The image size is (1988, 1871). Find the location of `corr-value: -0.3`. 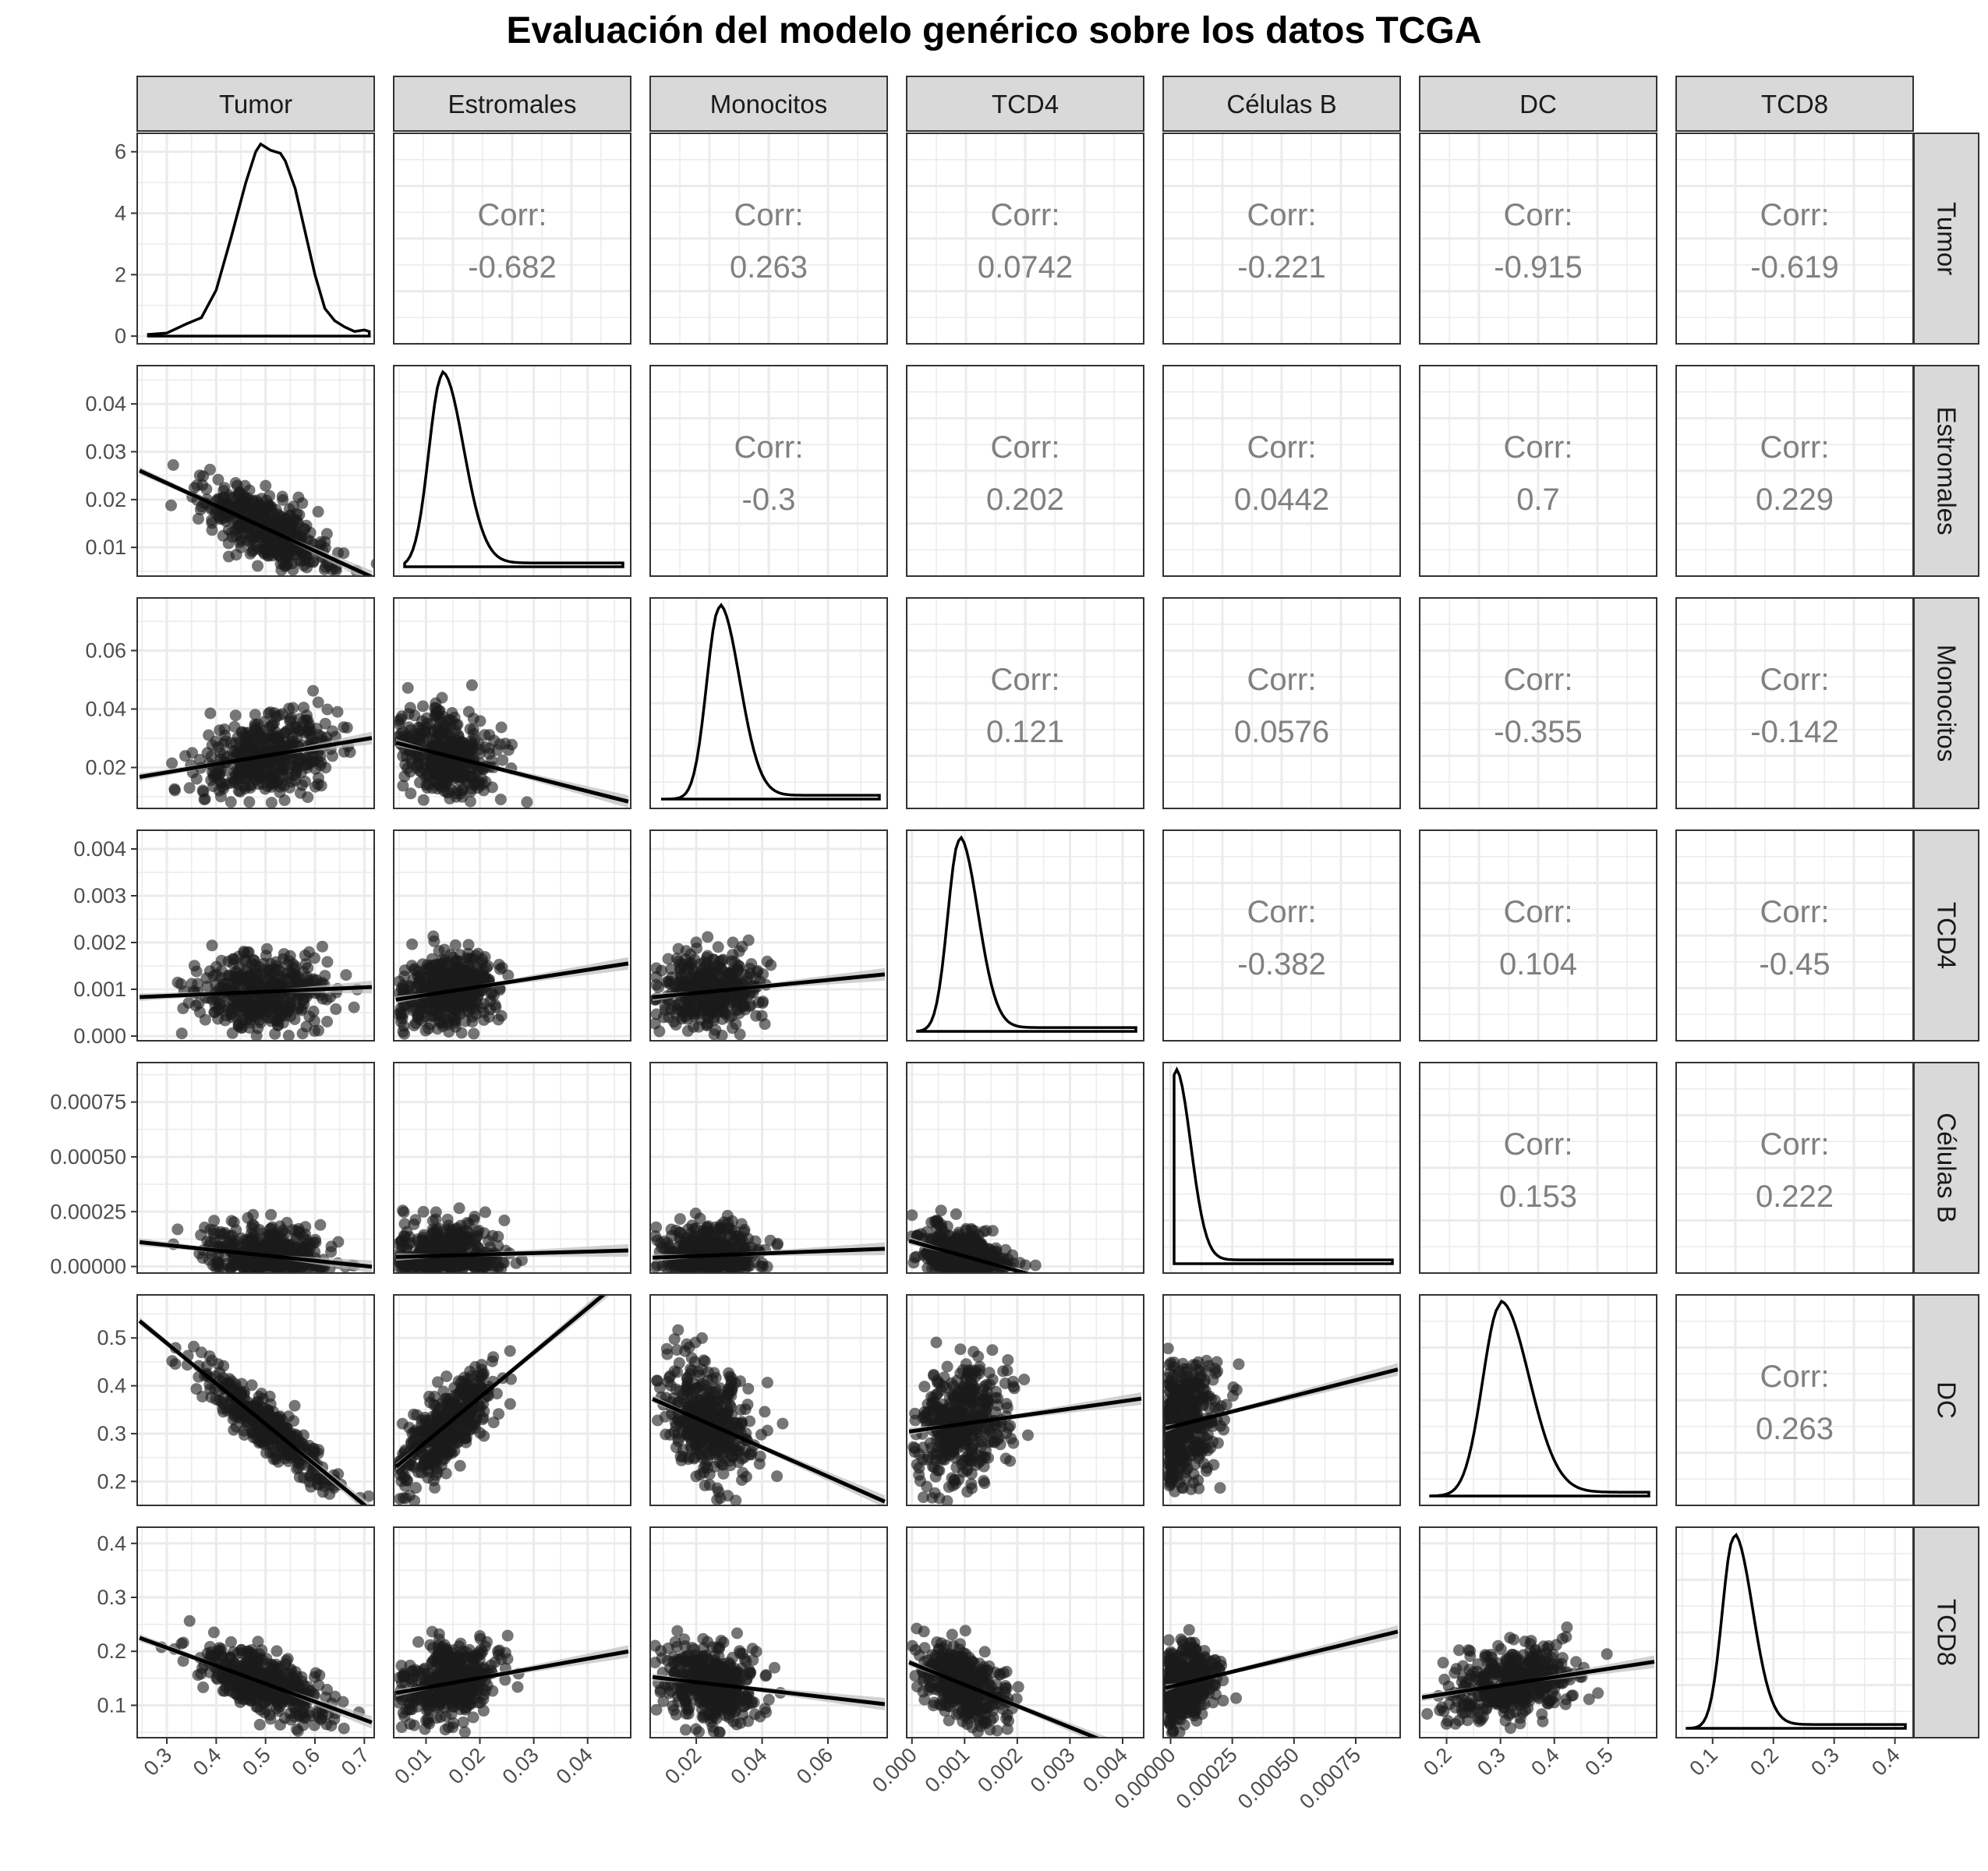

corr-value: -0.3 is located at coordinates (769, 500).